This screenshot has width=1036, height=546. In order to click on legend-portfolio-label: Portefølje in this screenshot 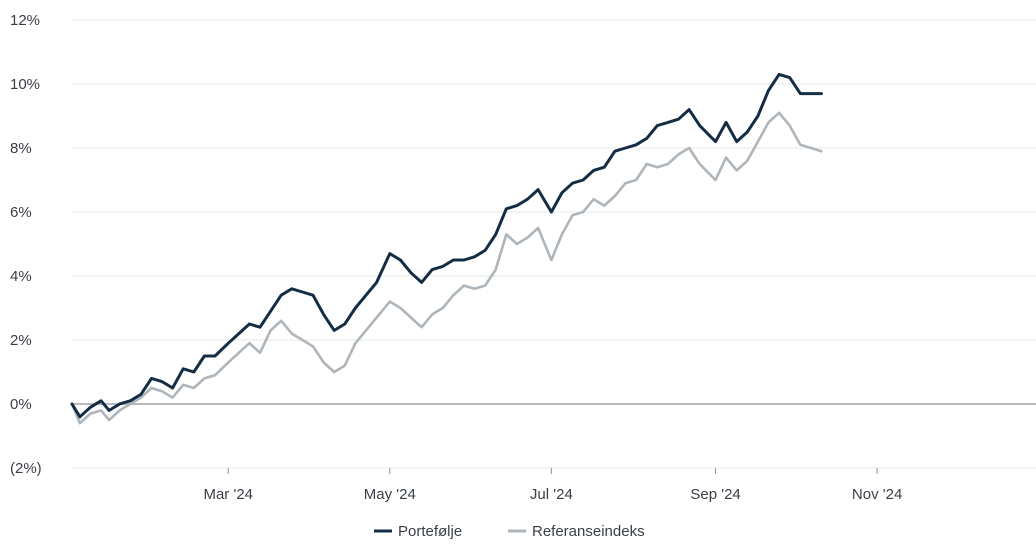, I will do `click(430, 531)`.